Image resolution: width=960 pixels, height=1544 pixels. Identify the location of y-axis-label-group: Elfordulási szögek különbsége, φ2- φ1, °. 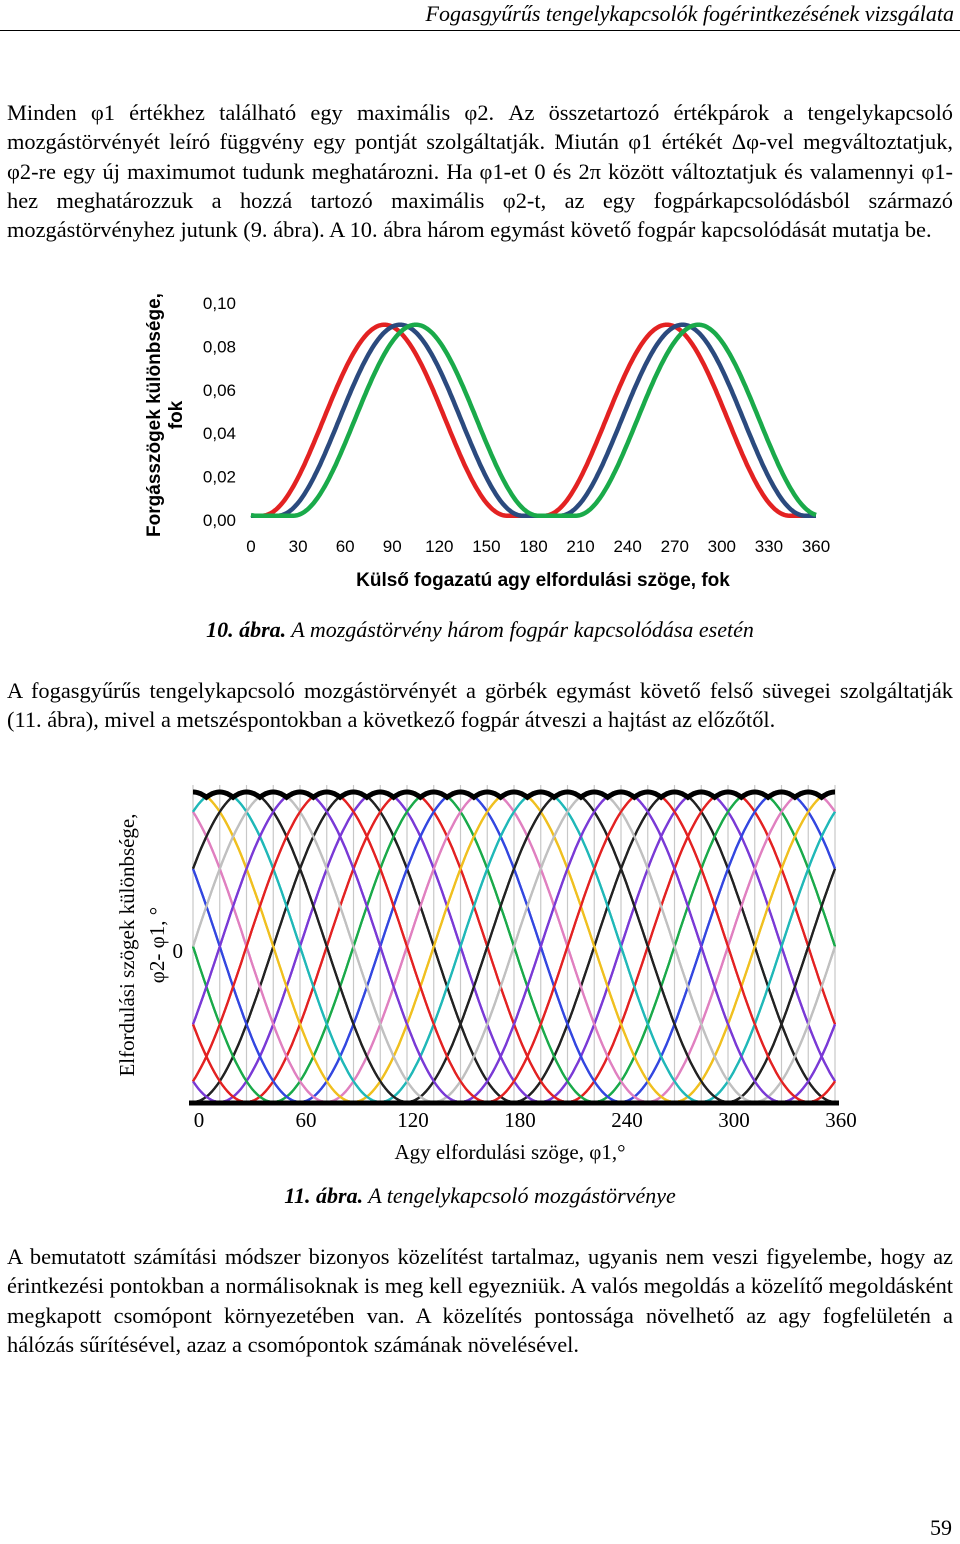
(142, 944).